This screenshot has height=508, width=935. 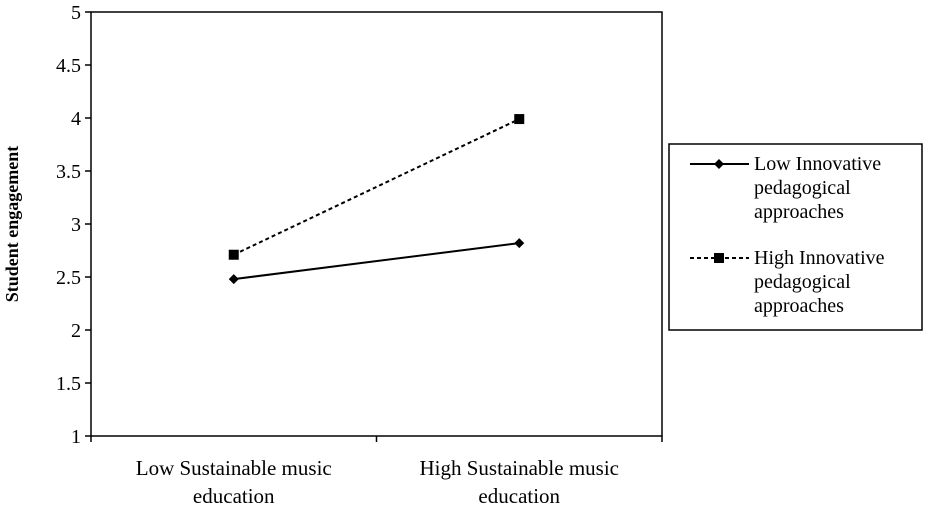 What do you see at coordinates (68, 172) in the screenshot?
I see `y-tick-label: 3.5` at bounding box center [68, 172].